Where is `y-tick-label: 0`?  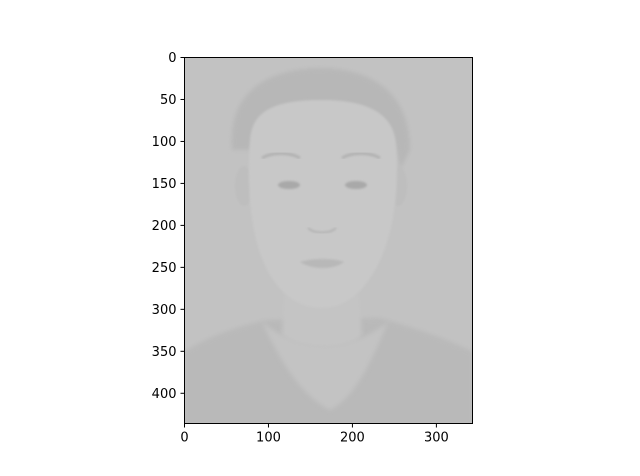 y-tick-label: 0 is located at coordinates (172, 58).